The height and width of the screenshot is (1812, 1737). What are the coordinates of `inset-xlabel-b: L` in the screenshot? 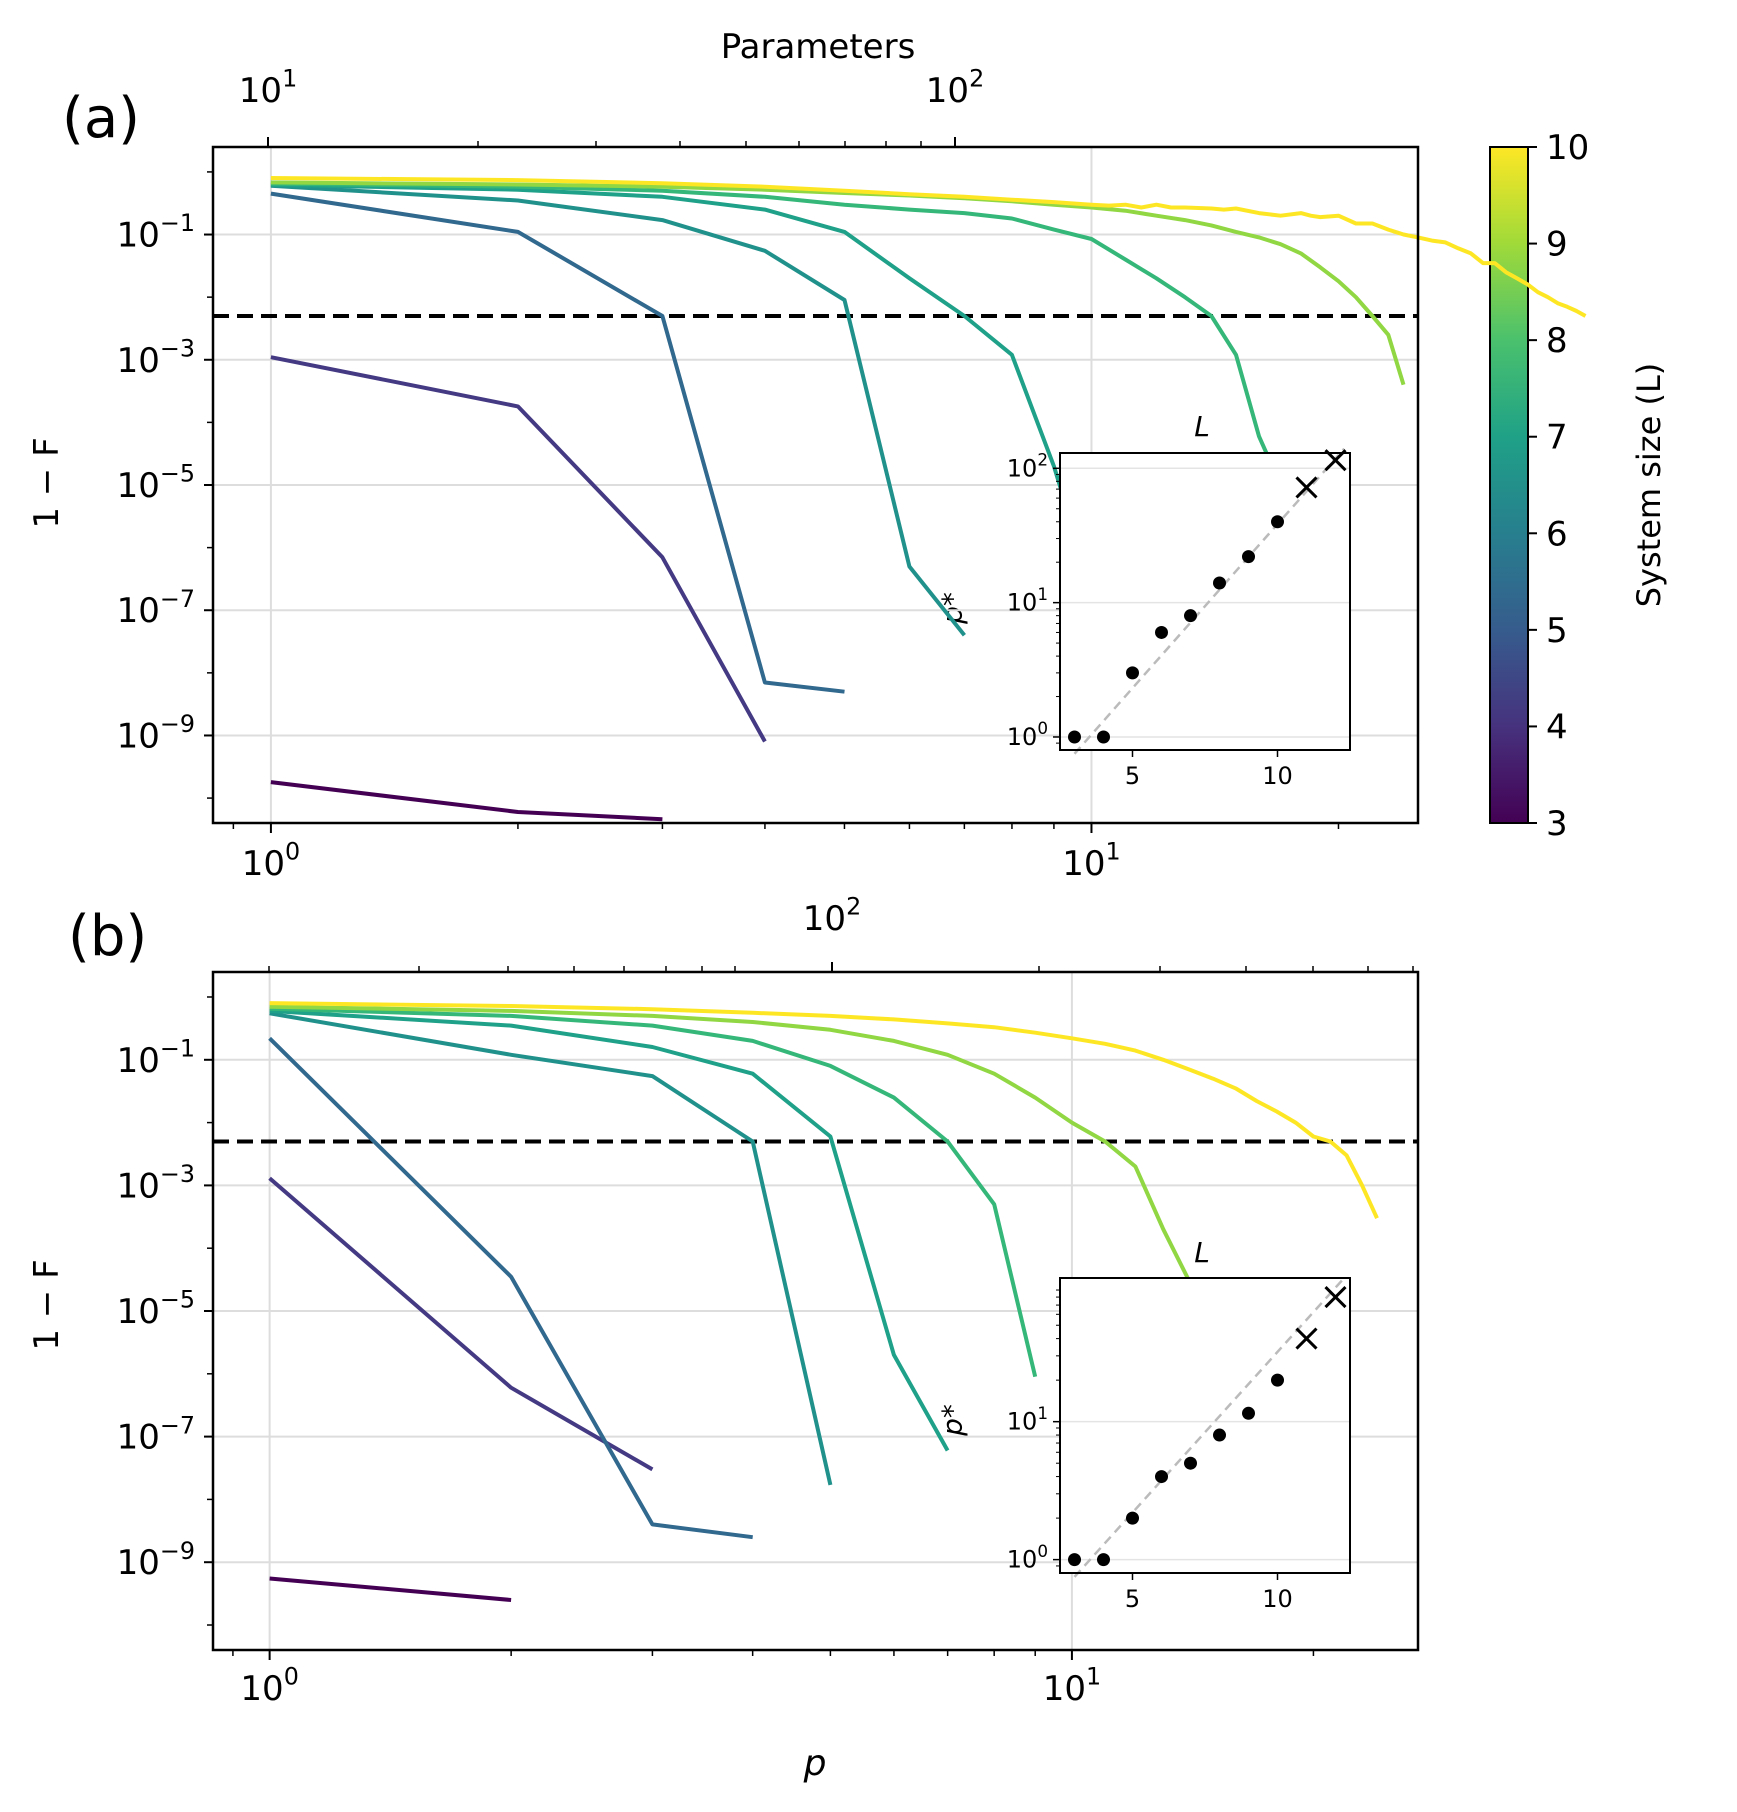 It's located at (1202, 1252).